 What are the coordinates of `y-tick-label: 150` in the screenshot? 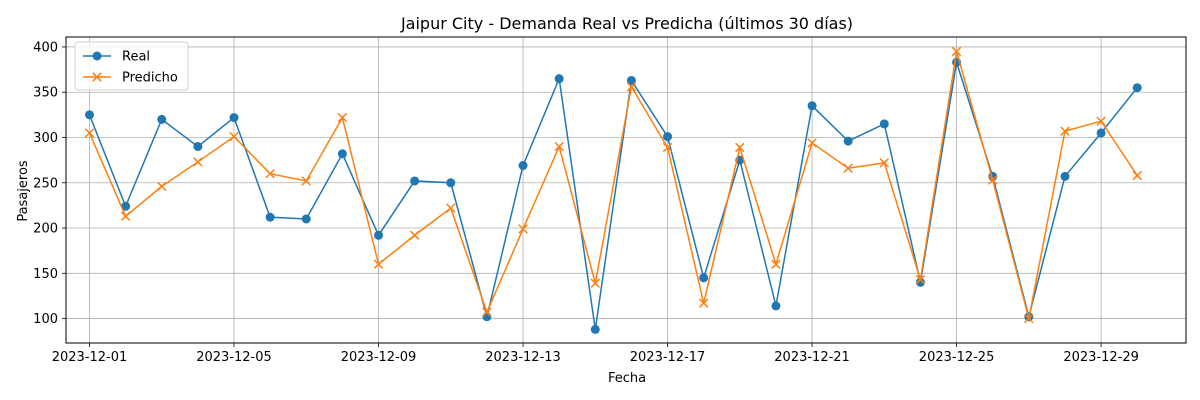 It's located at (45, 274).